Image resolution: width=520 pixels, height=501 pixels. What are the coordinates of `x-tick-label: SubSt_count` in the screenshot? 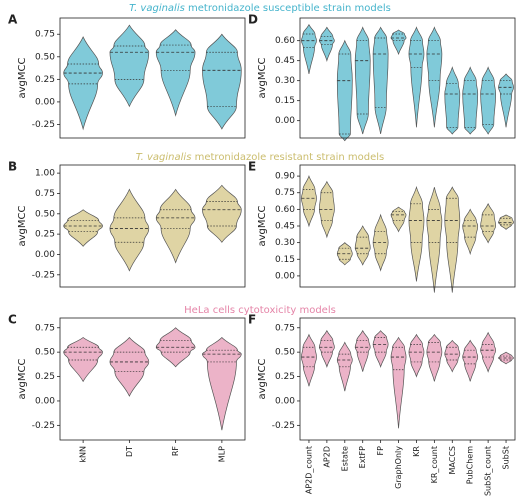 It's located at (488, 471).